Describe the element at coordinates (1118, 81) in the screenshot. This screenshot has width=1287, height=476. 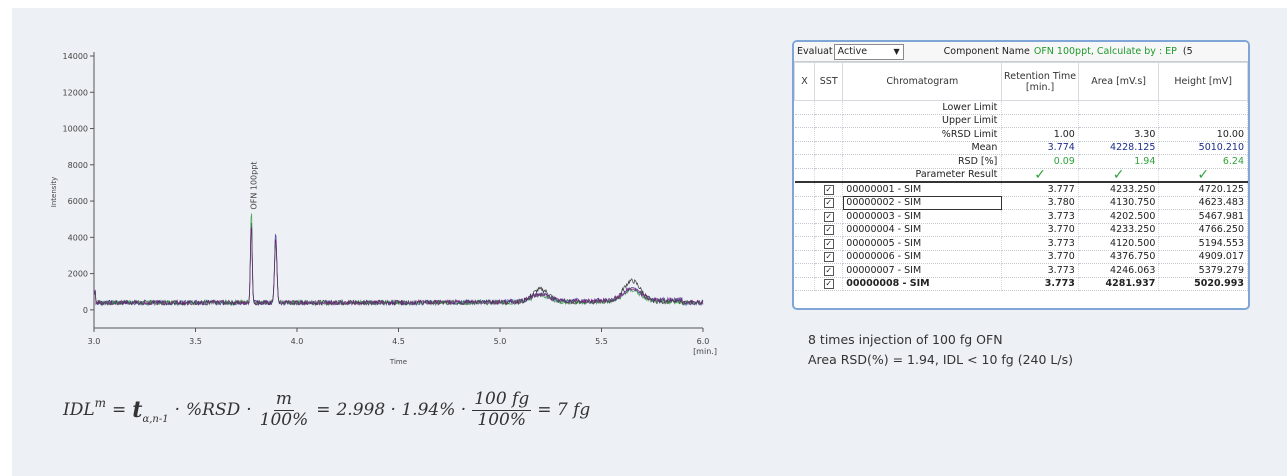
I see `header-area: Area [mV.s]` at that location.